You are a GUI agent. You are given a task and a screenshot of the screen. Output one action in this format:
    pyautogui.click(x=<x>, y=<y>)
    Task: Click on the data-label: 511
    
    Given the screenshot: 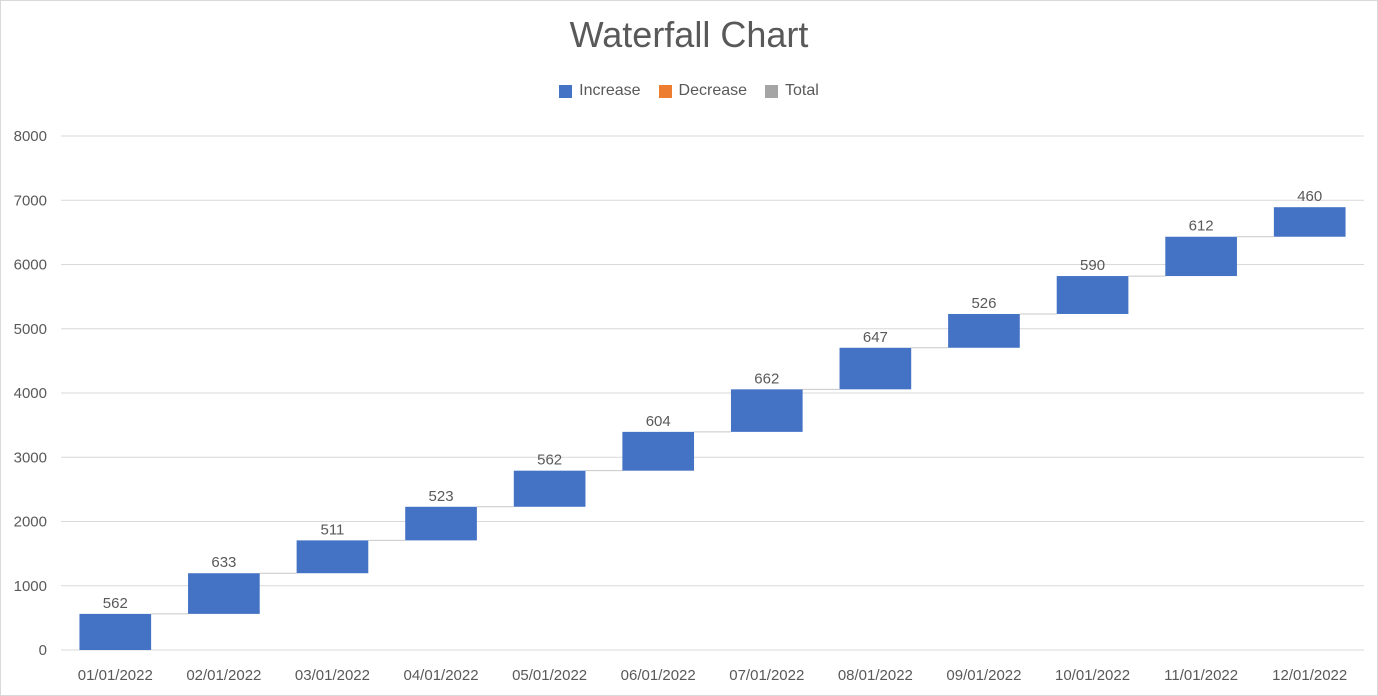 What is the action you would take?
    pyautogui.click(x=332, y=529)
    